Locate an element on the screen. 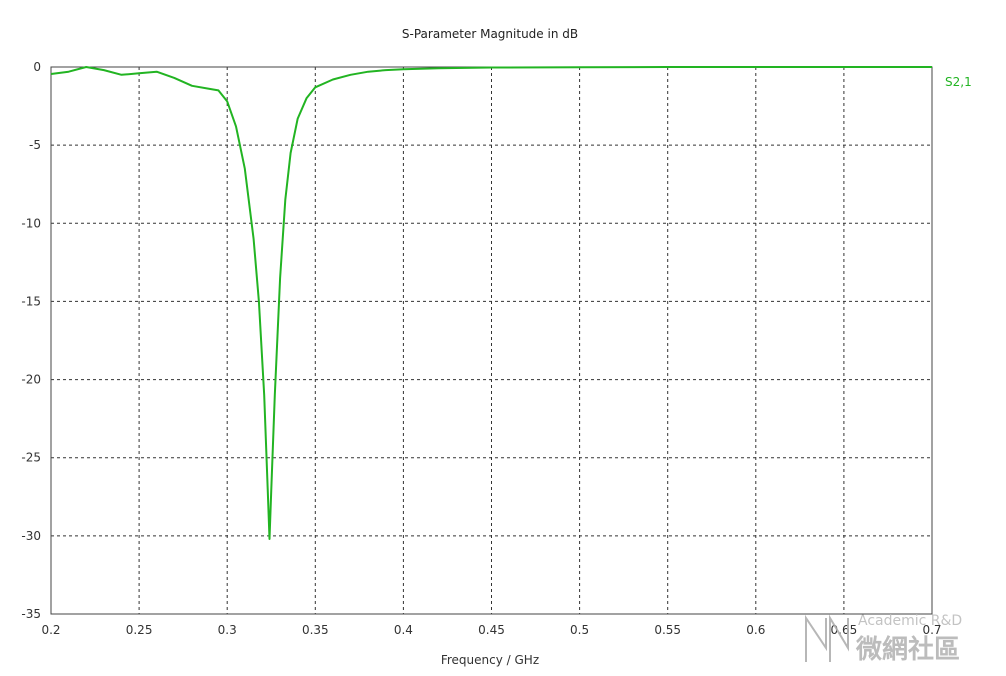  x-tick-label: 0.6 is located at coordinates (755, 630).